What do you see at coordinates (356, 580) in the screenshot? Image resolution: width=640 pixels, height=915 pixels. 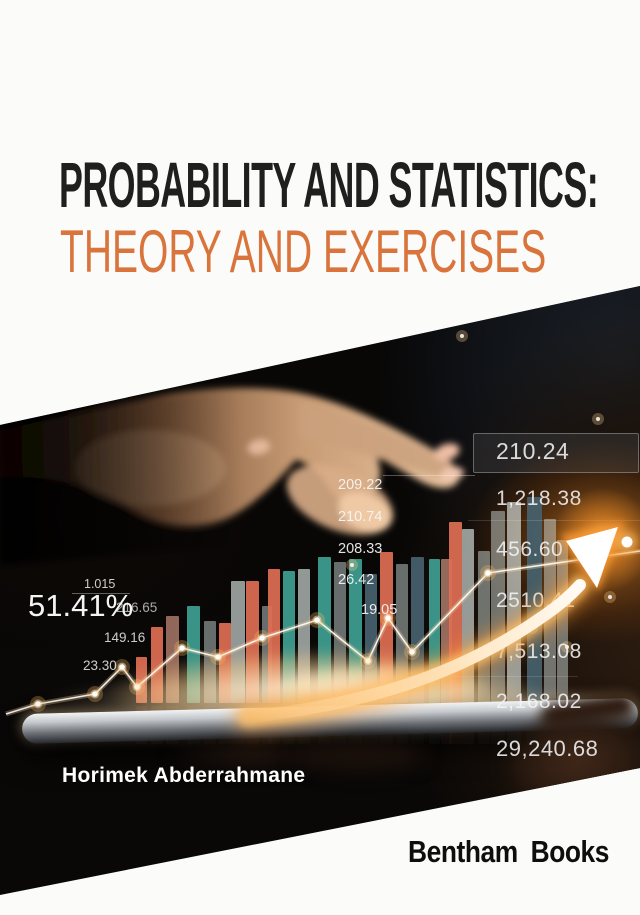 I see `chart-value: 26.42` at bounding box center [356, 580].